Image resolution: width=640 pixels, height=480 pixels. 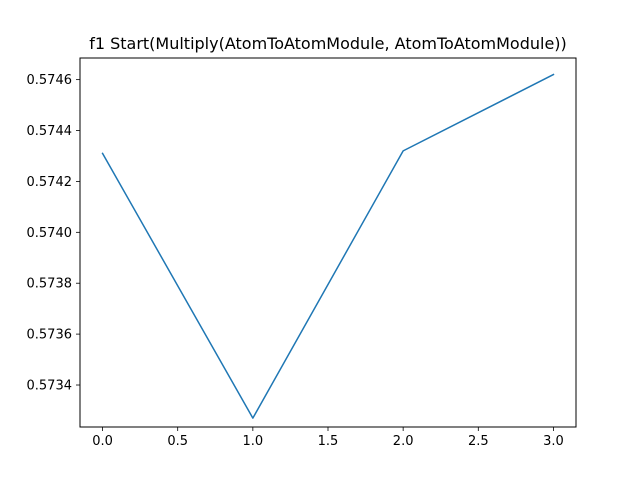 What do you see at coordinates (50, 182) in the screenshot?
I see `y-tick-label: 0.5742` at bounding box center [50, 182].